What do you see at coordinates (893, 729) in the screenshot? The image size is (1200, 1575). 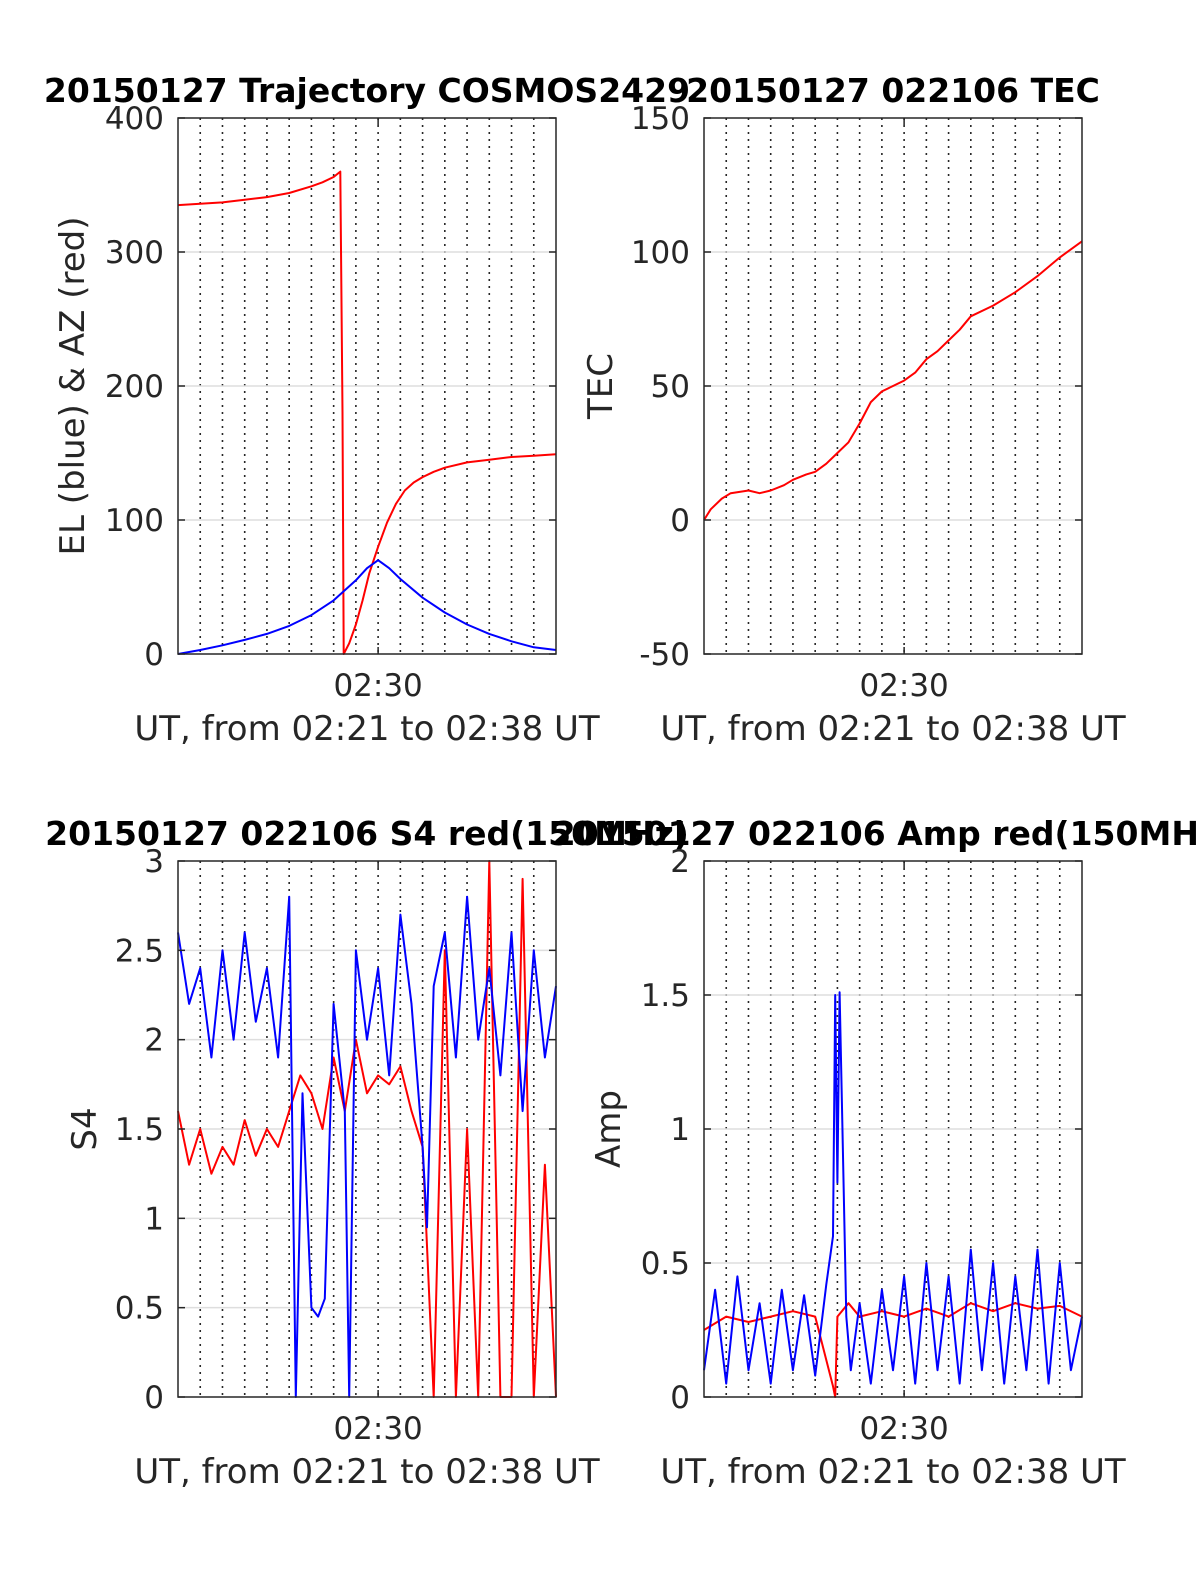 I see `x-axis-label-tec: UT, from 02:21 to 02:38 UT` at bounding box center [893, 729].